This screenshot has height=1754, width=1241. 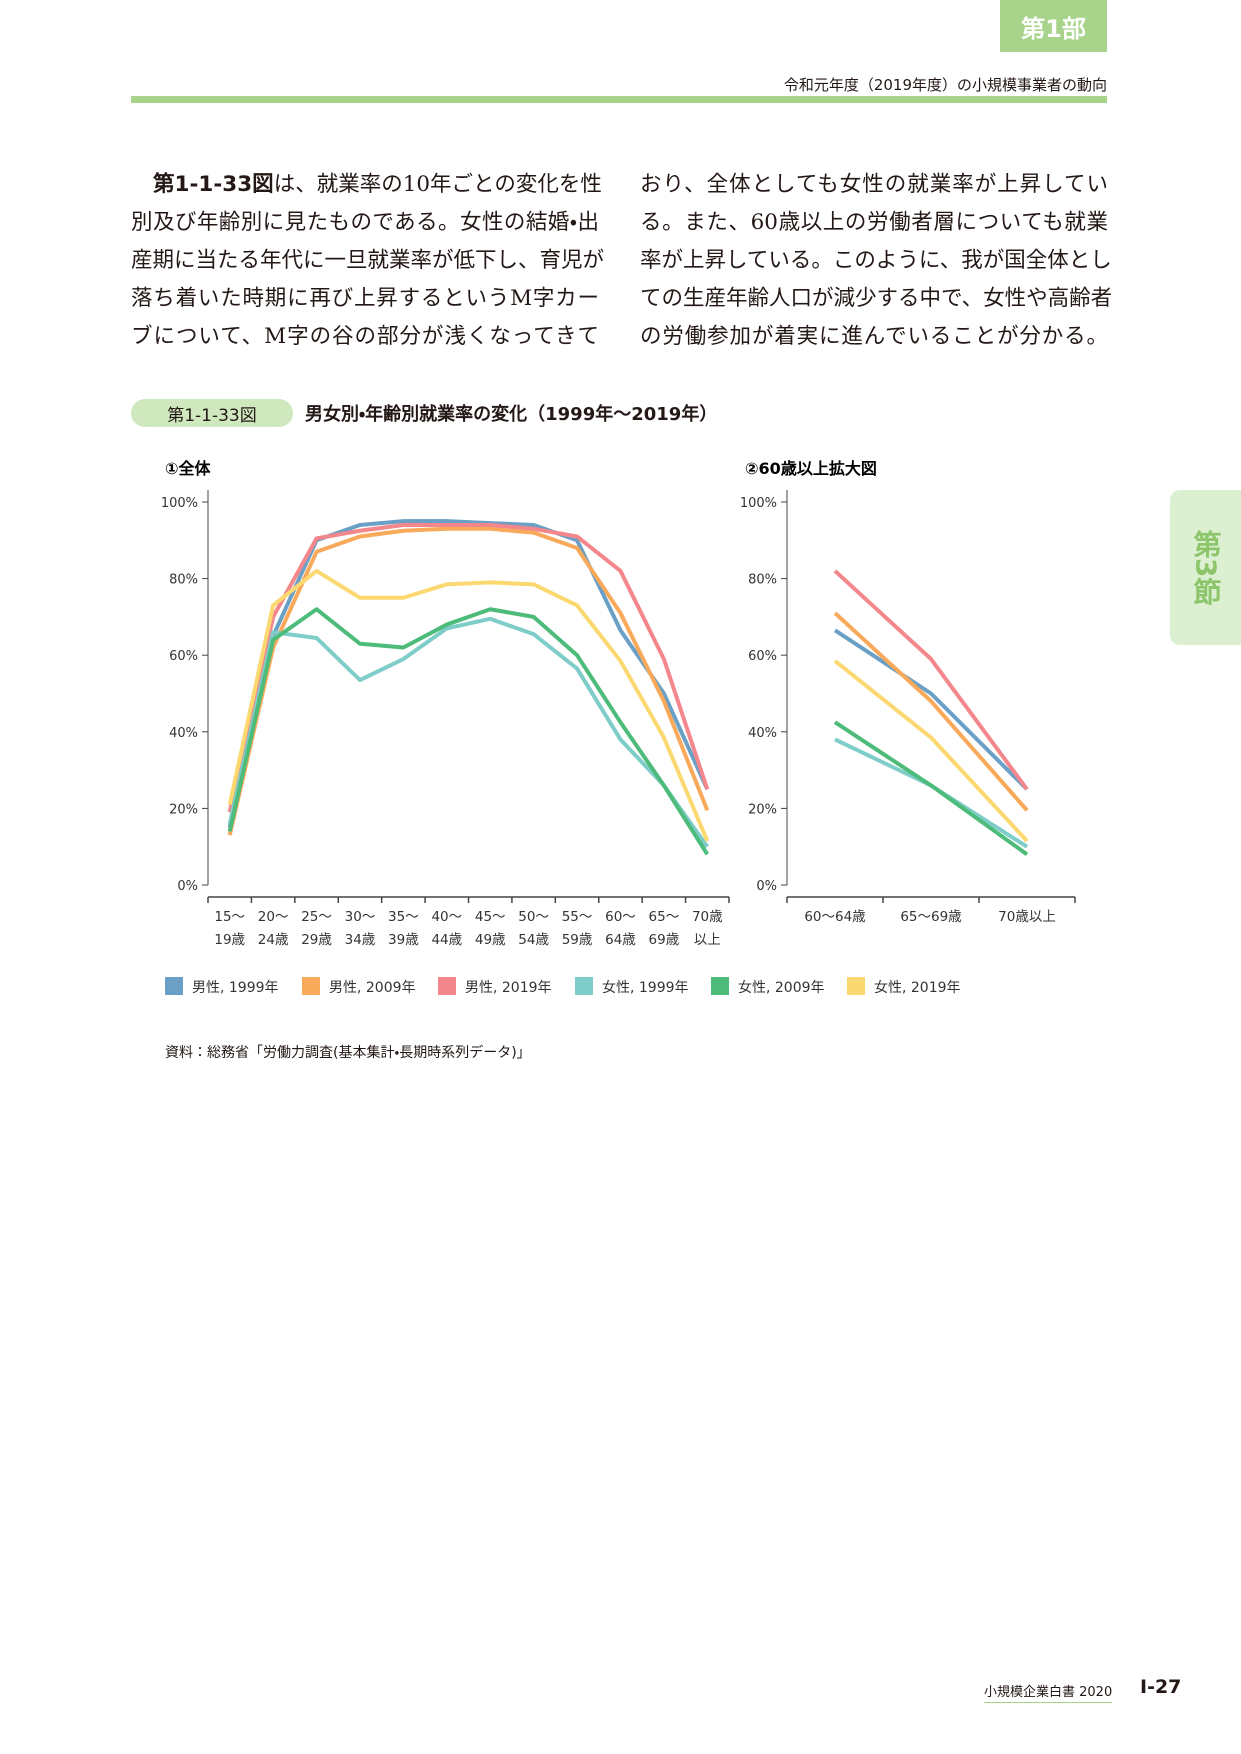 What do you see at coordinates (577, 928) in the screenshot?
I see `x-tick-label: 55～ 59歳` at bounding box center [577, 928].